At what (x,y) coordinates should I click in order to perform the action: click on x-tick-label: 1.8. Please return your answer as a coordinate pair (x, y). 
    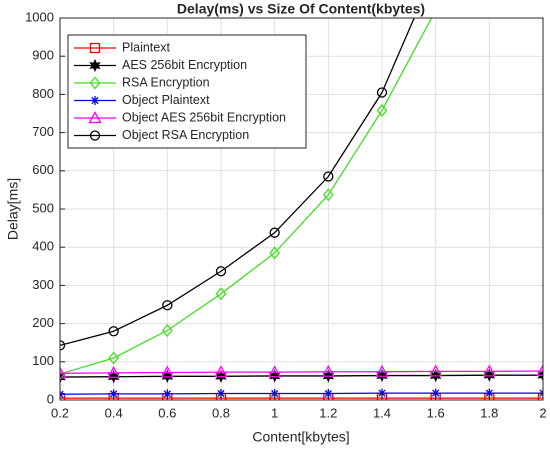
    Looking at the image, I should click on (489, 412).